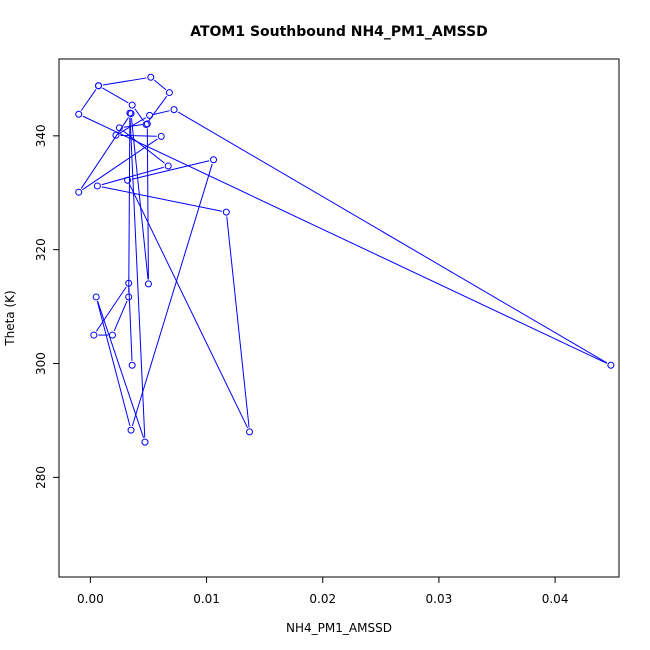  Describe the element at coordinates (41, 363) in the screenshot. I see `y-tick-label: 300` at that location.